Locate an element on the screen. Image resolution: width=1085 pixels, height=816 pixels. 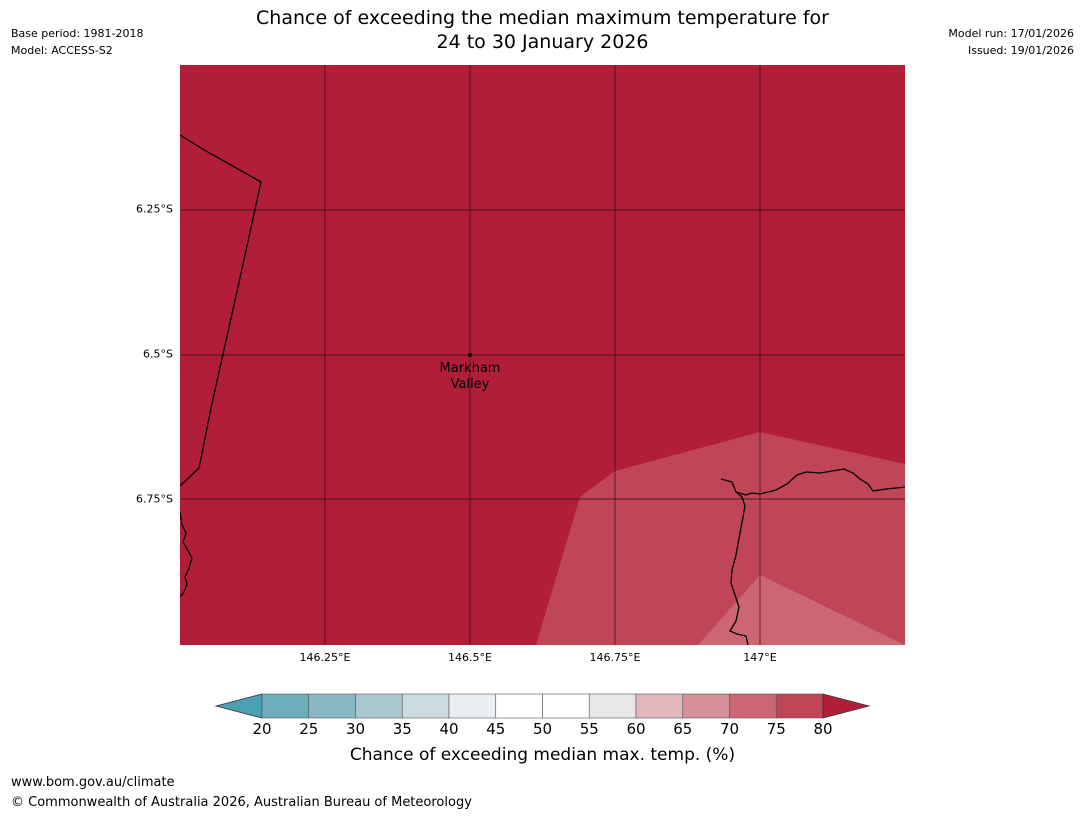
lon-label-146-25: 146.25°E is located at coordinates (325, 657).